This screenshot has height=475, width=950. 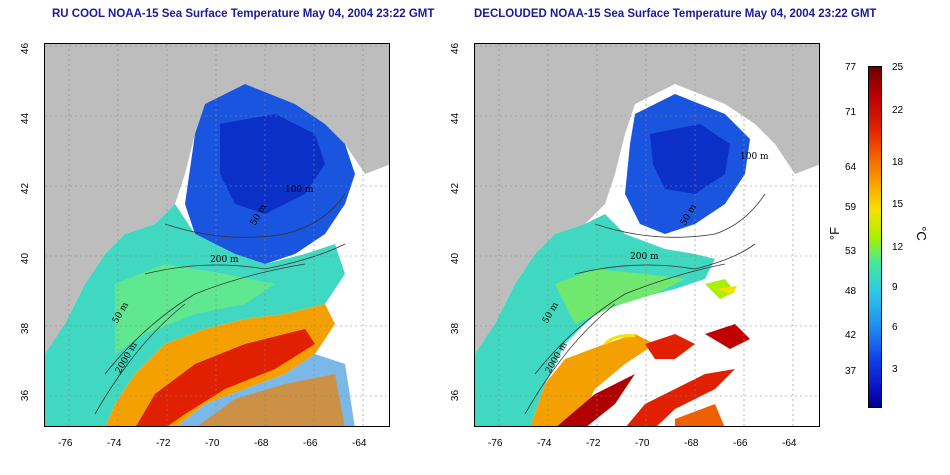 What do you see at coordinates (898, 247) in the screenshot?
I see `celsius-tick: 12` at bounding box center [898, 247].